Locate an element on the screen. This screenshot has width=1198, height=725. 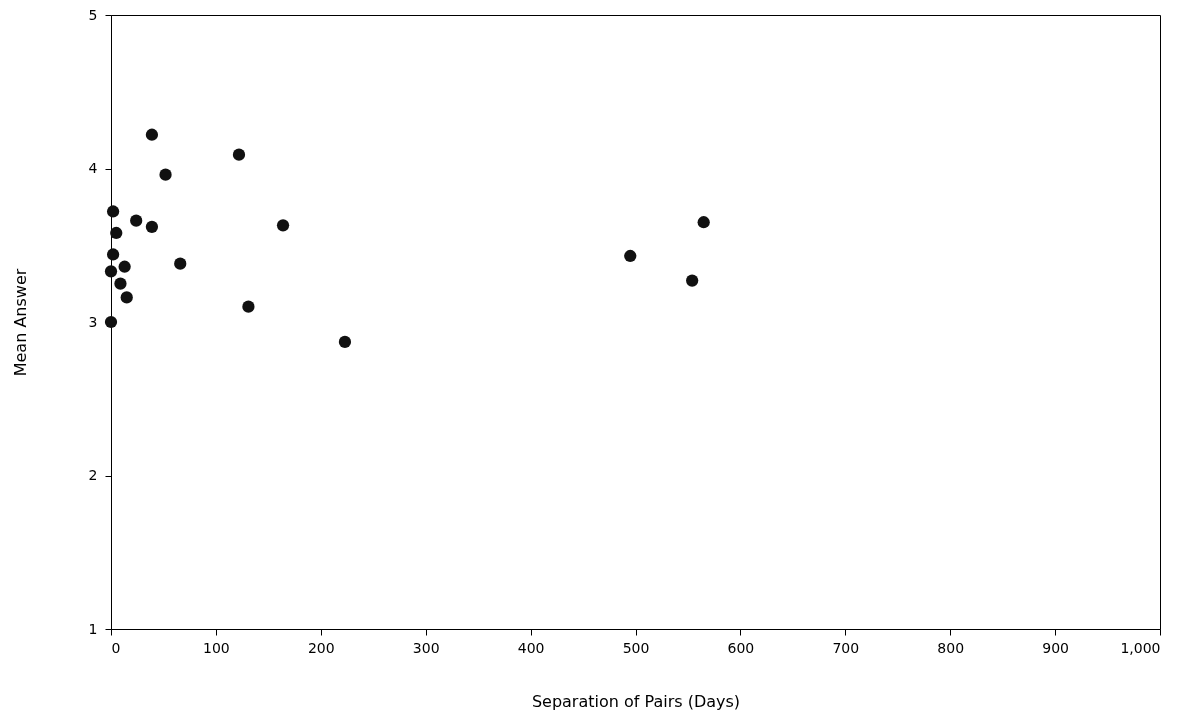
y-tick-label: 2 is located at coordinates (93, 475).